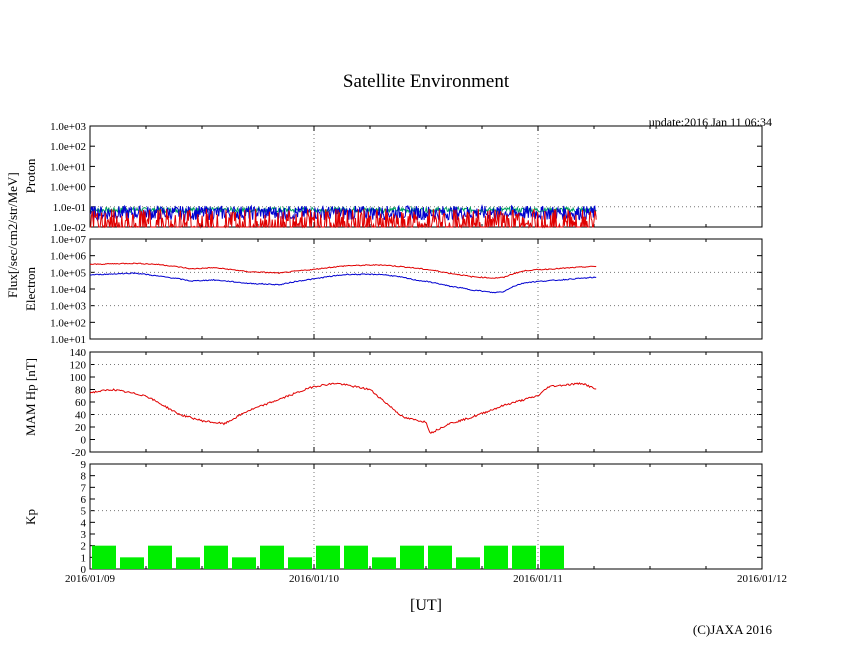 The width and height of the screenshot is (846, 655). I want to click on electron-ytick-label: 1.0e+04, so click(68, 290).